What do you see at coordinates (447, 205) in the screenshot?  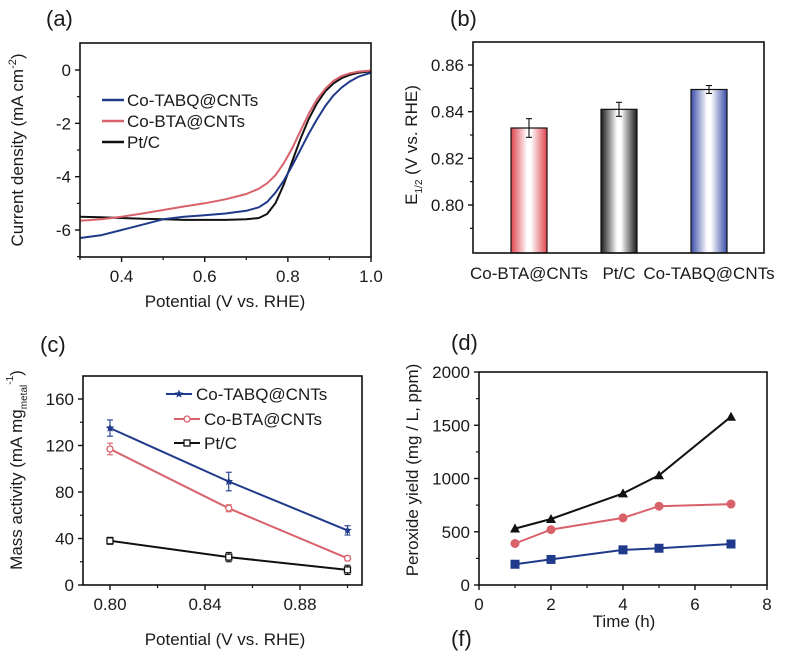 I see `panel-b-ytick-label: 0.80` at bounding box center [447, 205].